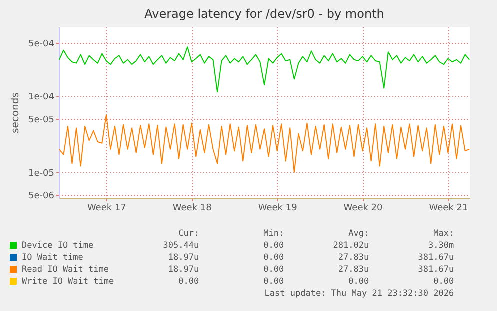 The height and width of the screenshot is (311, 497). I want to click on text: 281.02u, so click(351, 246).